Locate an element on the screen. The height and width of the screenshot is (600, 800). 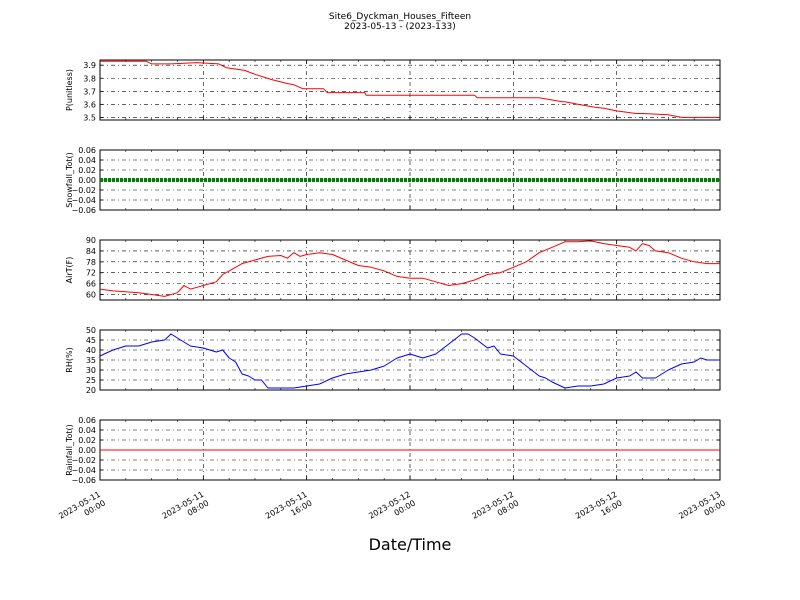
y-tick-label: 35 is located at coordinates (91, 360).